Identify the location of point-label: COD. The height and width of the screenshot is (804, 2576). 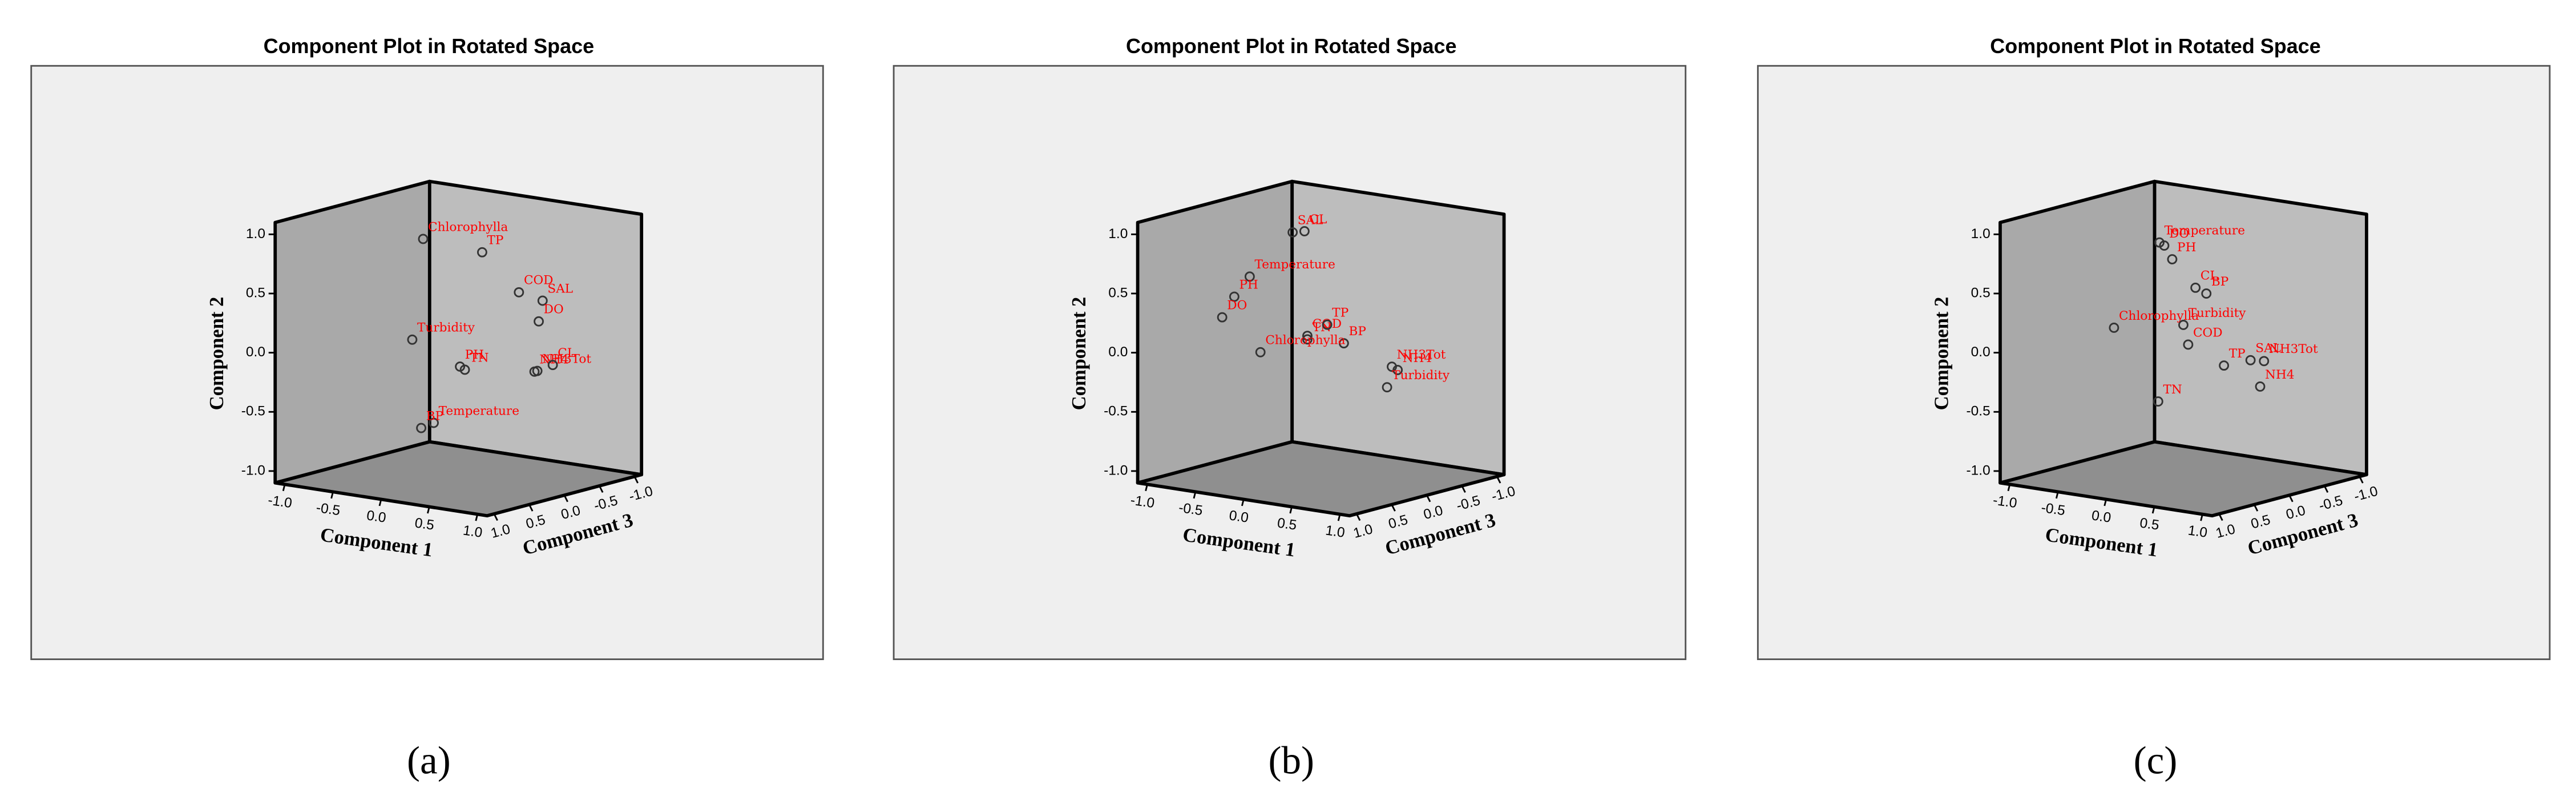
(539, 281).